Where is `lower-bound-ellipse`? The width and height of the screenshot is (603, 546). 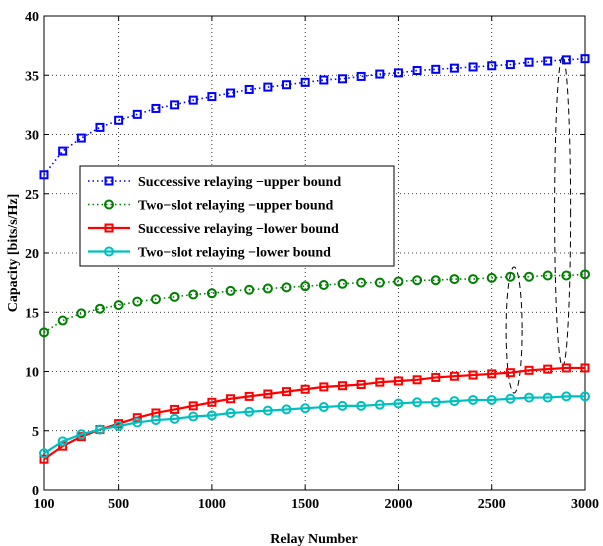 lower-bound-ellipse is located at coordinates (514, 330).